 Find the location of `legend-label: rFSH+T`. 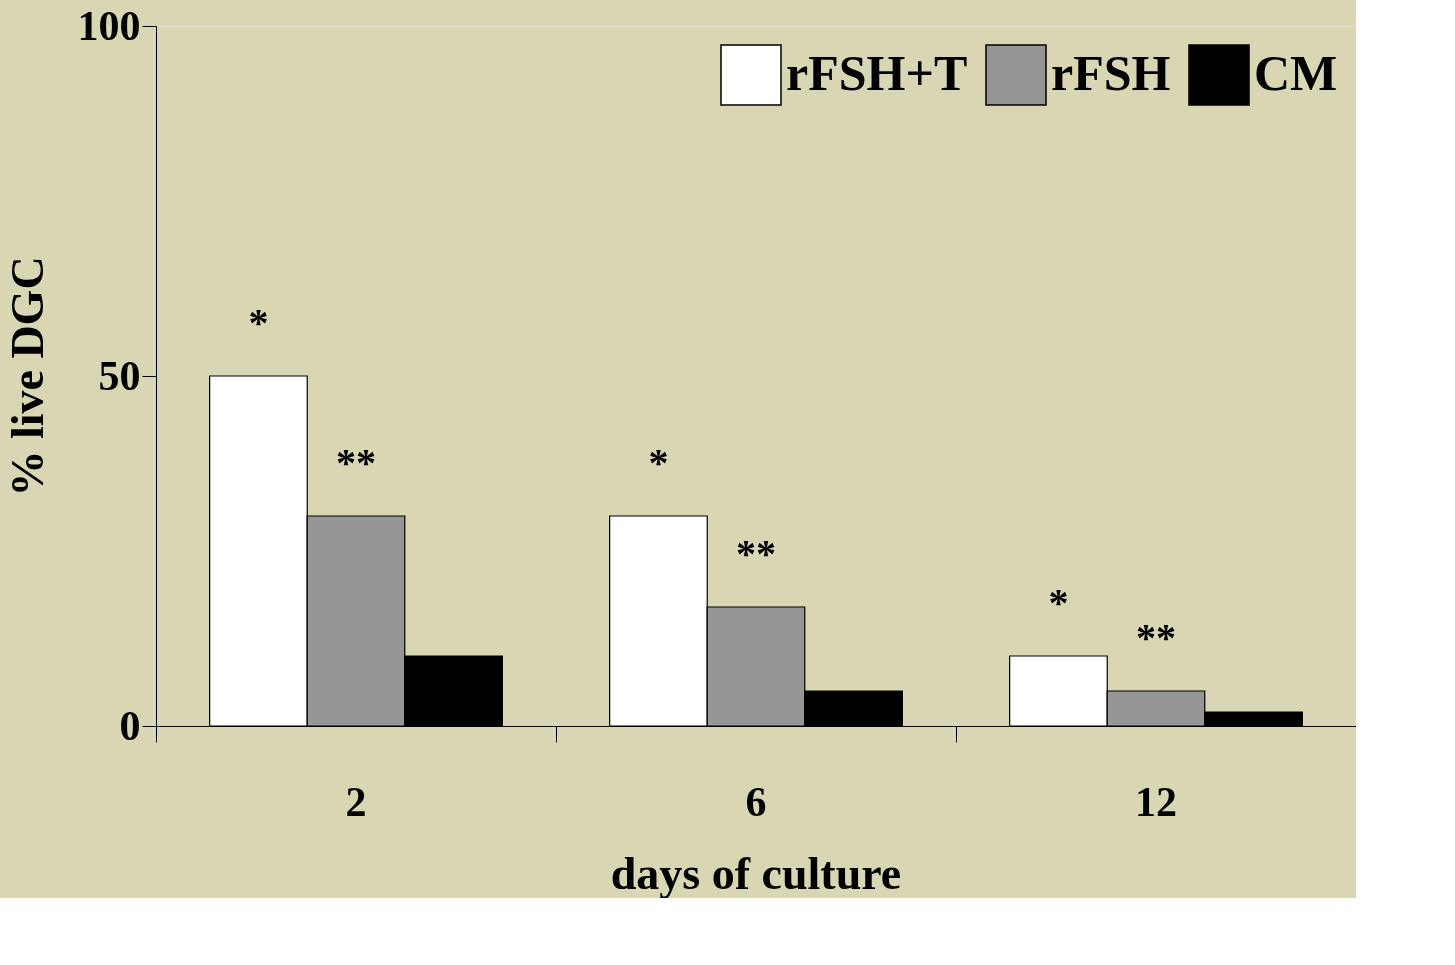

legend-label: rFSH+T is located at coordinates (877, 73).